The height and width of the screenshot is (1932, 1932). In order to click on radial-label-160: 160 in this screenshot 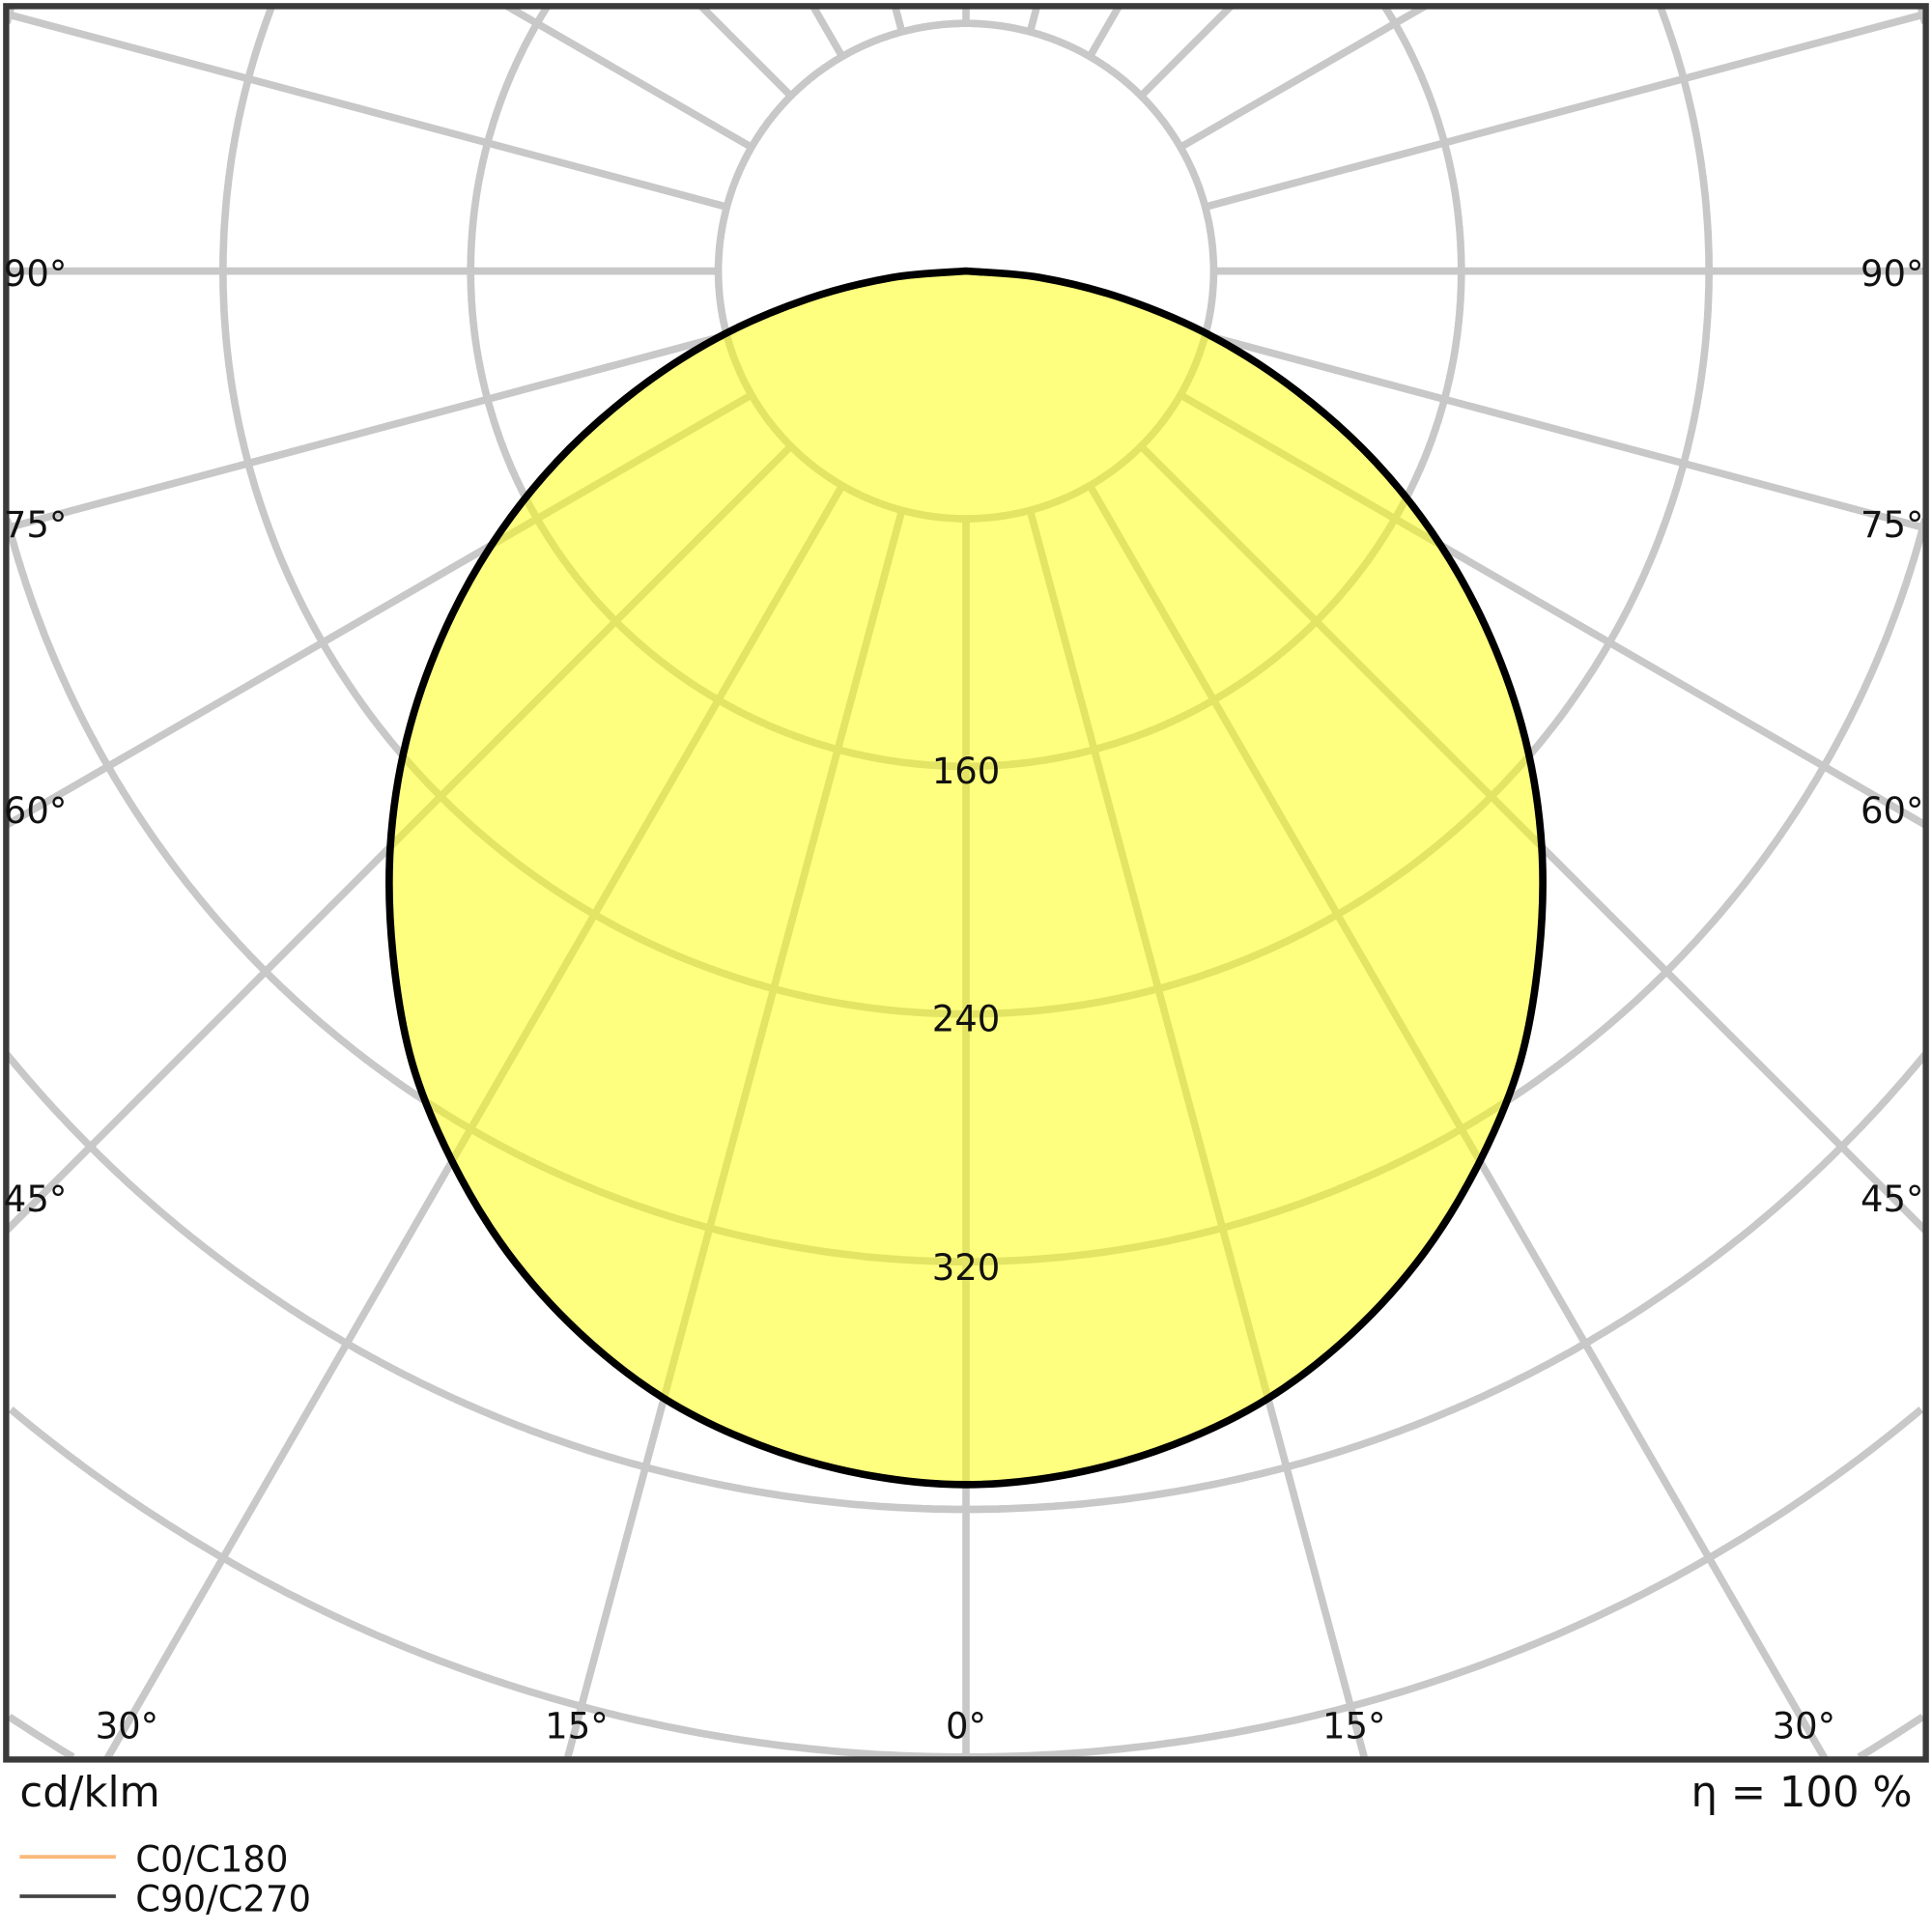, I will do `click(966, 771)`.